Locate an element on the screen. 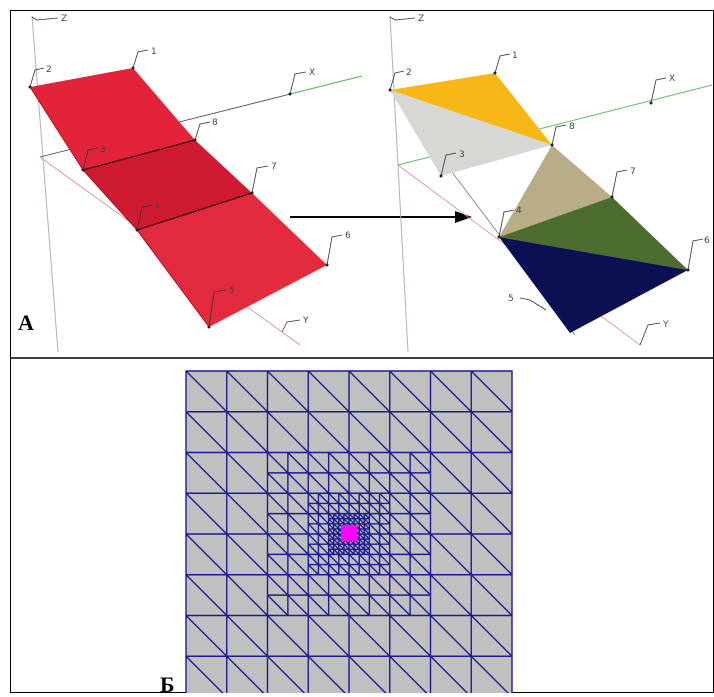  node-label-1-left: 1 is located at coordinates (154, 52).